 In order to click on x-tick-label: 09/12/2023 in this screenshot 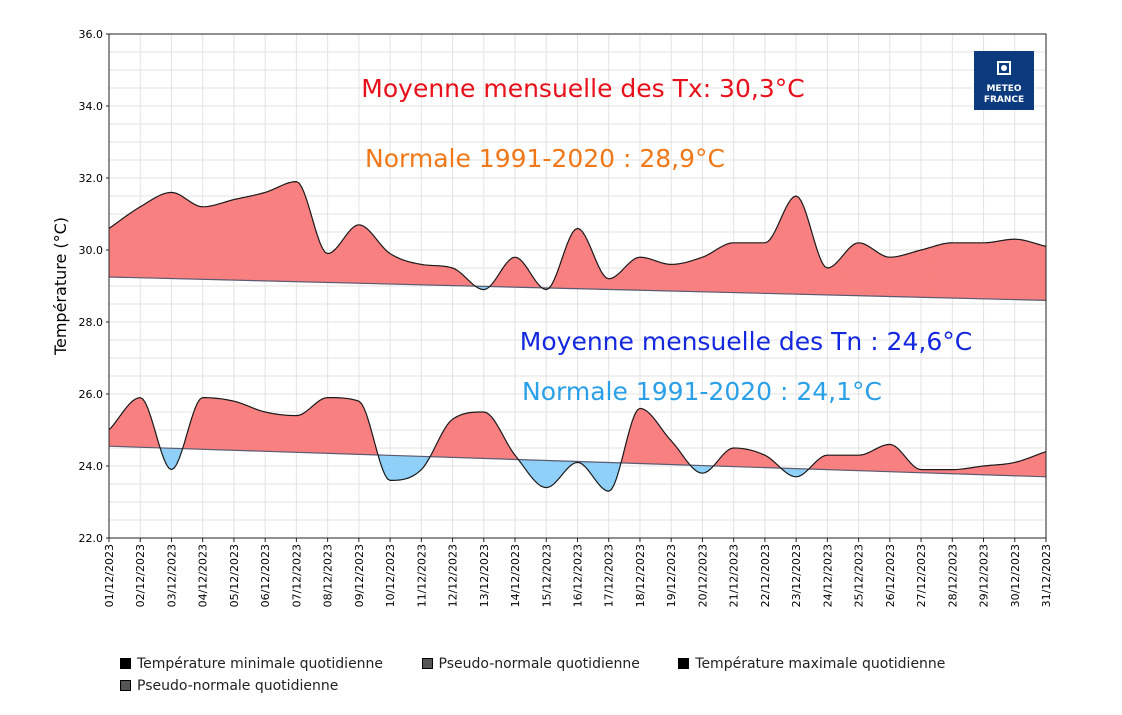, I will do `click(359, 575)`.